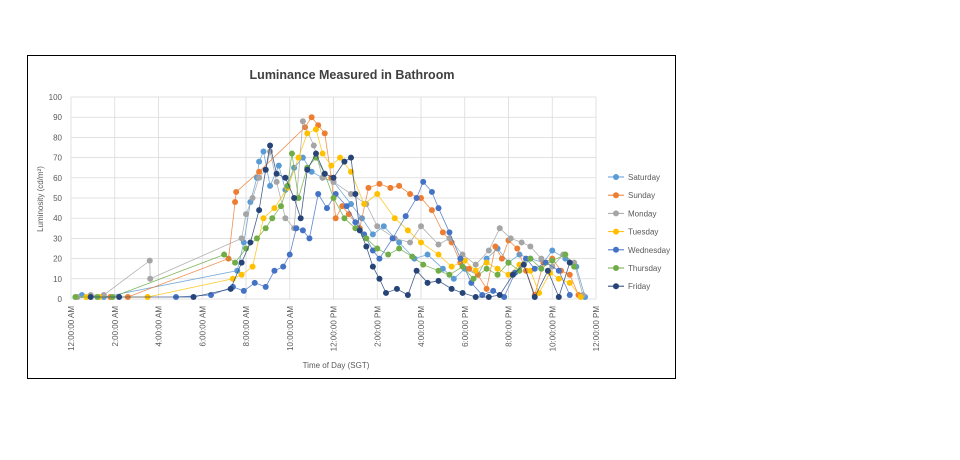 The height and width of the screenshot is (460, 960). What do you see at coordinates (57, 158) in the screenshot?
I see `y-tick-label: 70` at bounding box center [57, 158].